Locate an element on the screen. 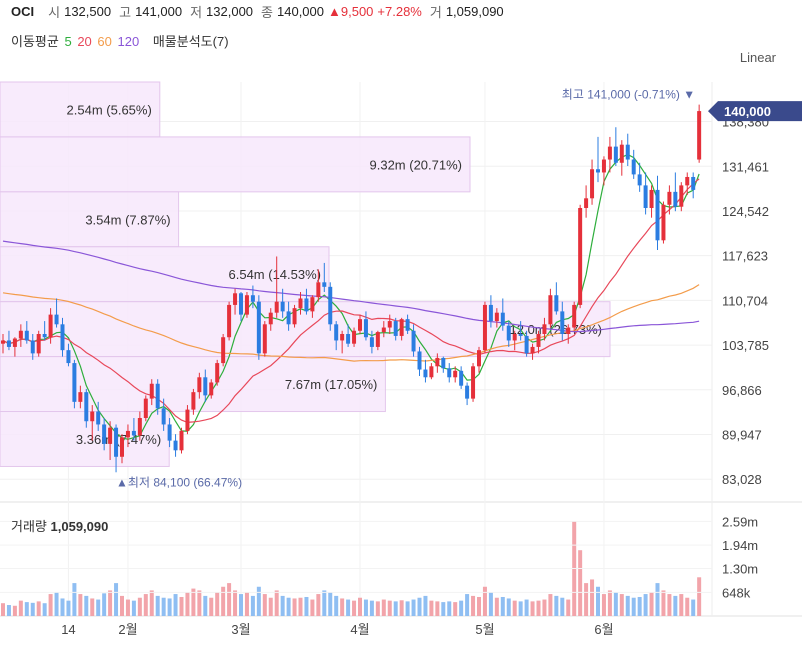  moving-average-label: 이동평균 is located at coordinates (35, 41).